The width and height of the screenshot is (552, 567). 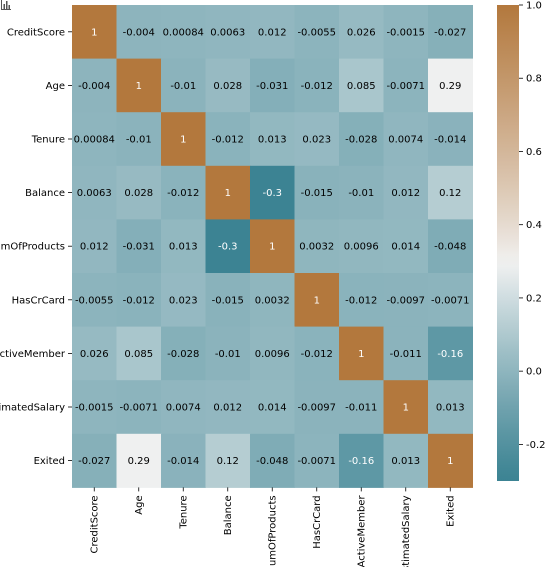 I want to click on cell-value-label: -0.0055, so click(x=316, y=32).